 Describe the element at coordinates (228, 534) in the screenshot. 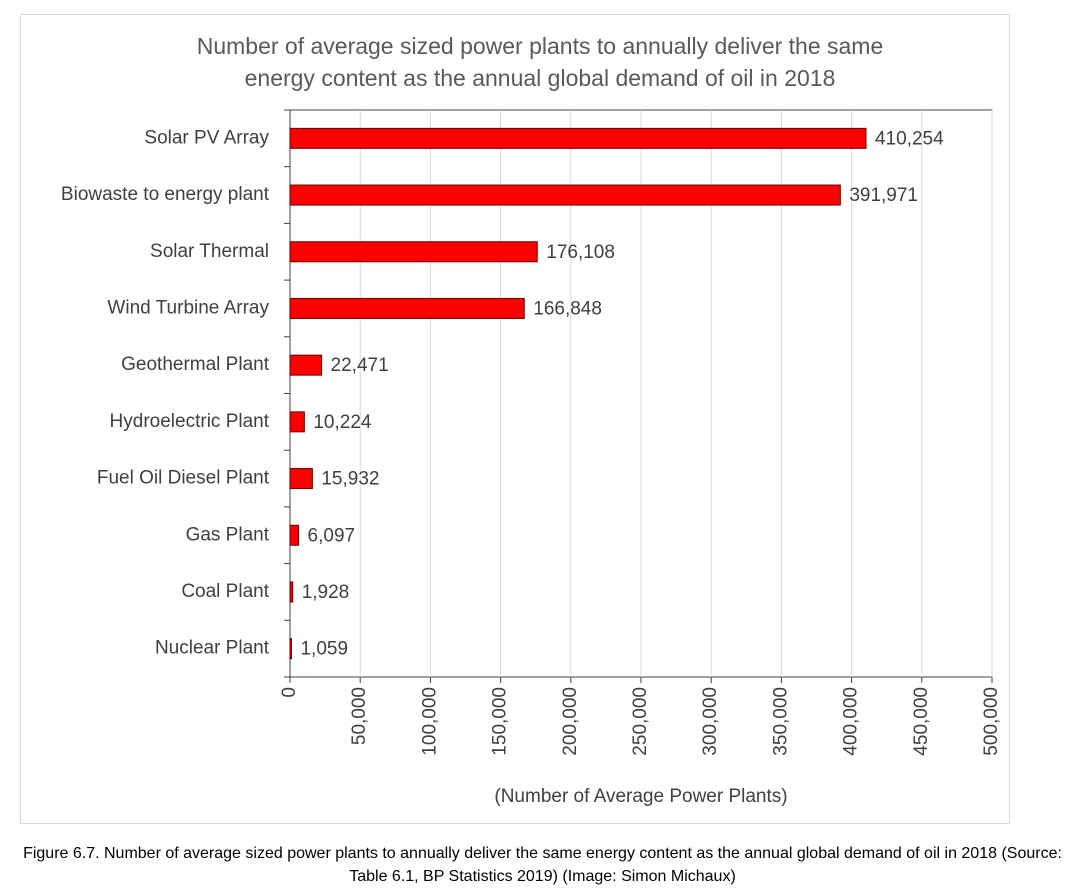

I see `y-tick-label: Gas Plant` at that location.